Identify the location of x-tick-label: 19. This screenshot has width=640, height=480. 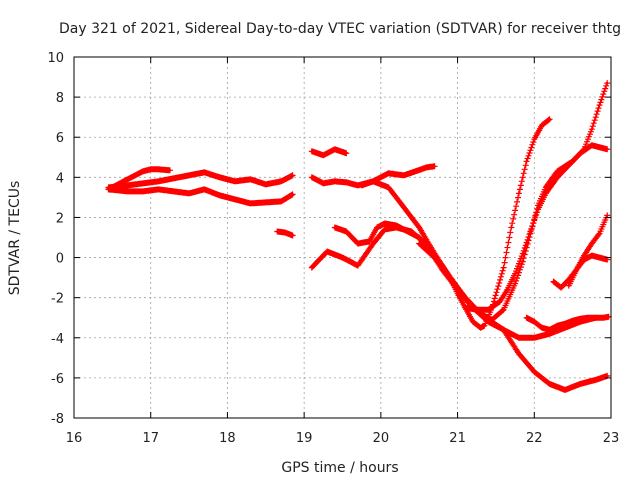
(304, 438).